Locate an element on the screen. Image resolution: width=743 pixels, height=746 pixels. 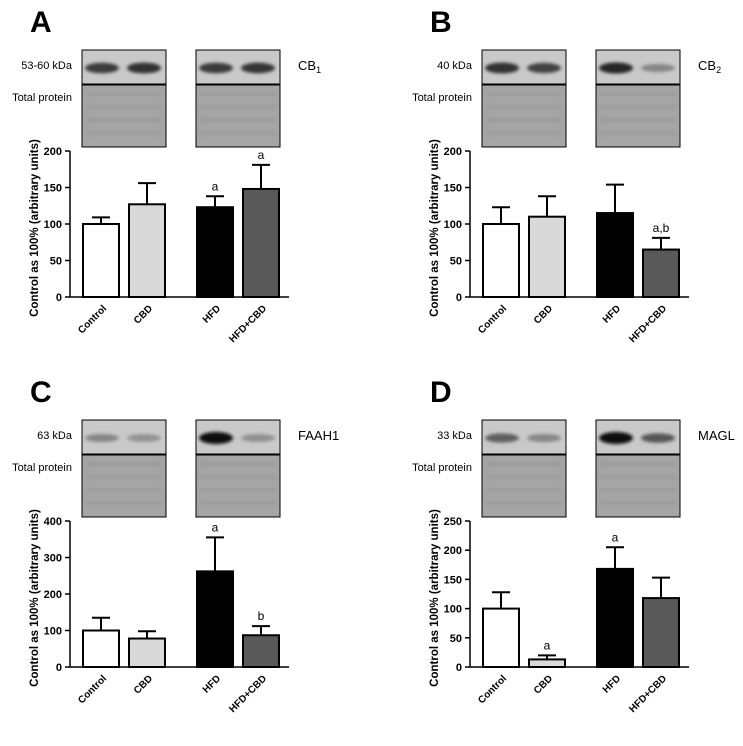
kda-label: 63 kDa is located at coordinates (55, 436).